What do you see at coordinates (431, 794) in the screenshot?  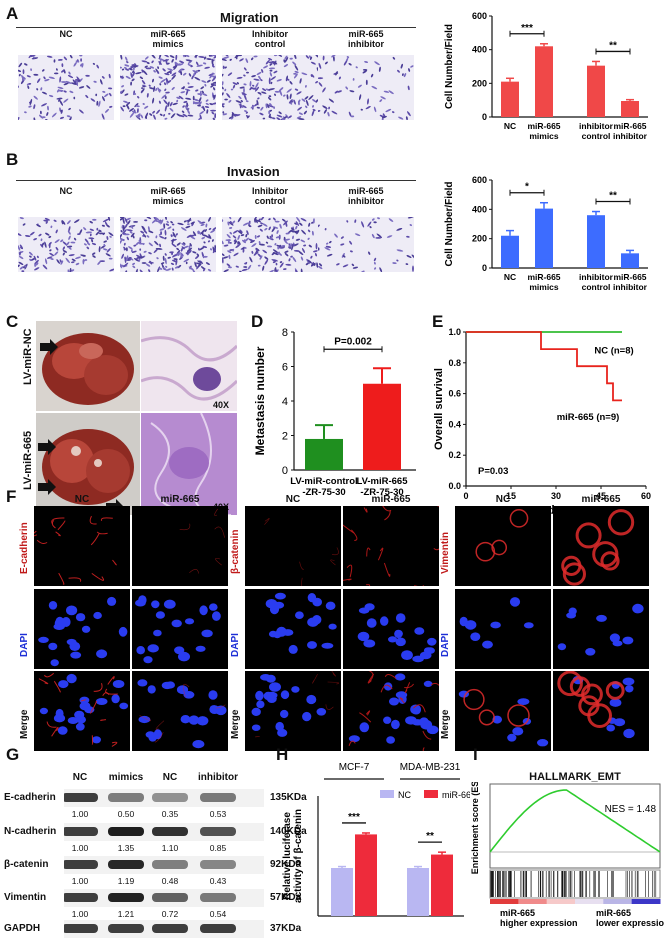 I see `legend-swatch` at bounding box center [431, 794].